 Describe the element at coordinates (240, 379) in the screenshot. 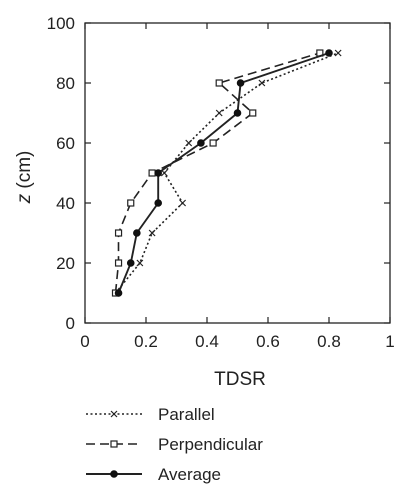

I see `x-axis-title: TDSR` at that location.